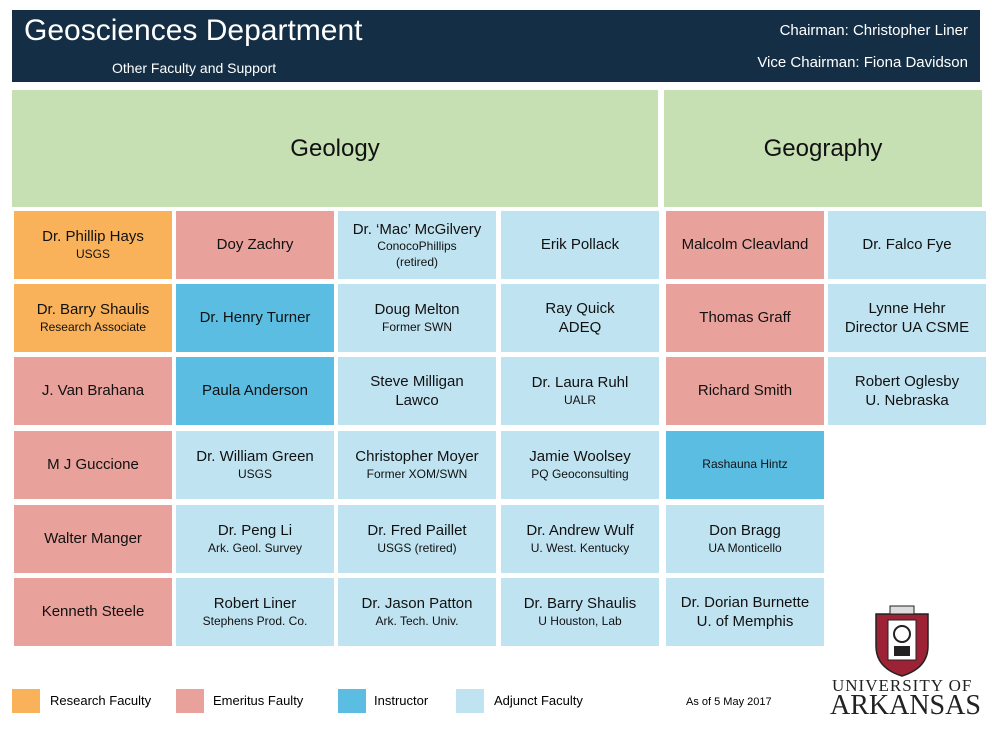  What do you see at coordinates (416, 261) in the screenshot?
I see `faculty-detail: (retired)` at bounding box center [416, 261].